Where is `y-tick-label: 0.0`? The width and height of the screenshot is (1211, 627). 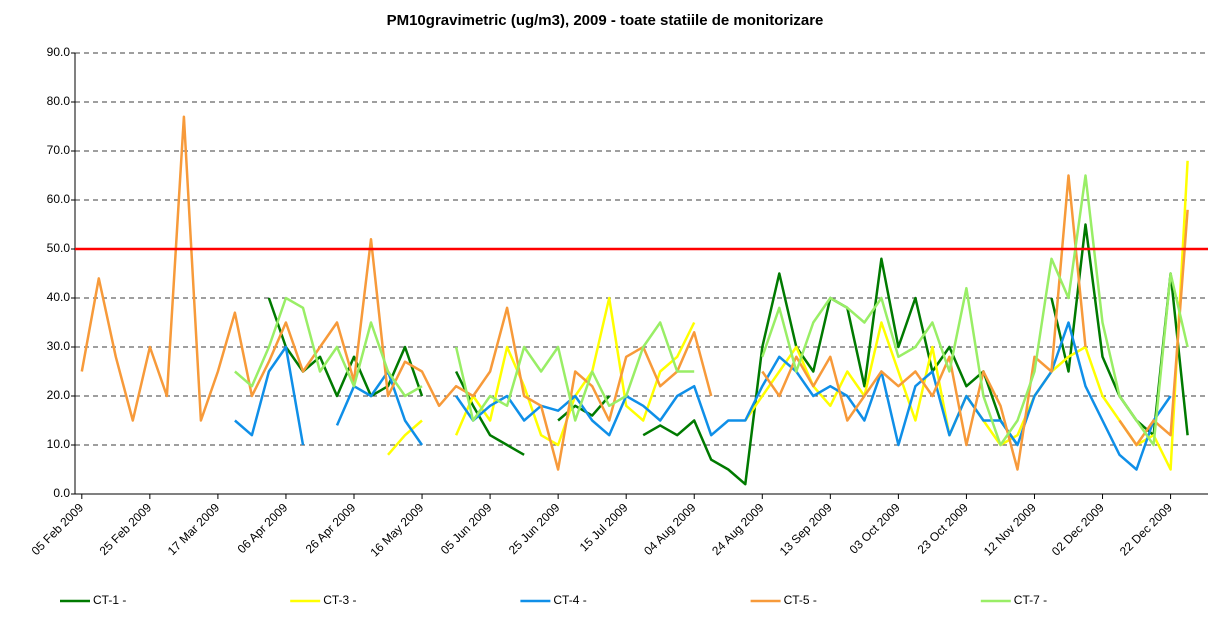 y-tick-label: 0.0 is located at coordinates (61, 493).